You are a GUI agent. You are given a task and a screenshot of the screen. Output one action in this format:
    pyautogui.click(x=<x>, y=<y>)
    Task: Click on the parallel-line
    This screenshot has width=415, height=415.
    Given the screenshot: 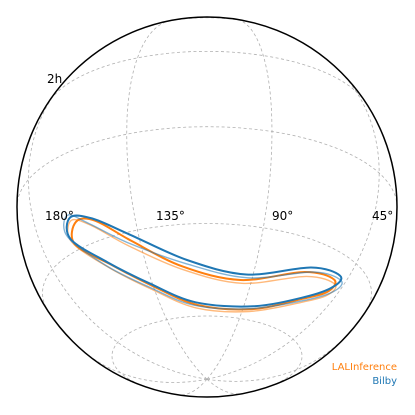 What is the action you would take?
    pyautogui.click(x=207, y=76)
    